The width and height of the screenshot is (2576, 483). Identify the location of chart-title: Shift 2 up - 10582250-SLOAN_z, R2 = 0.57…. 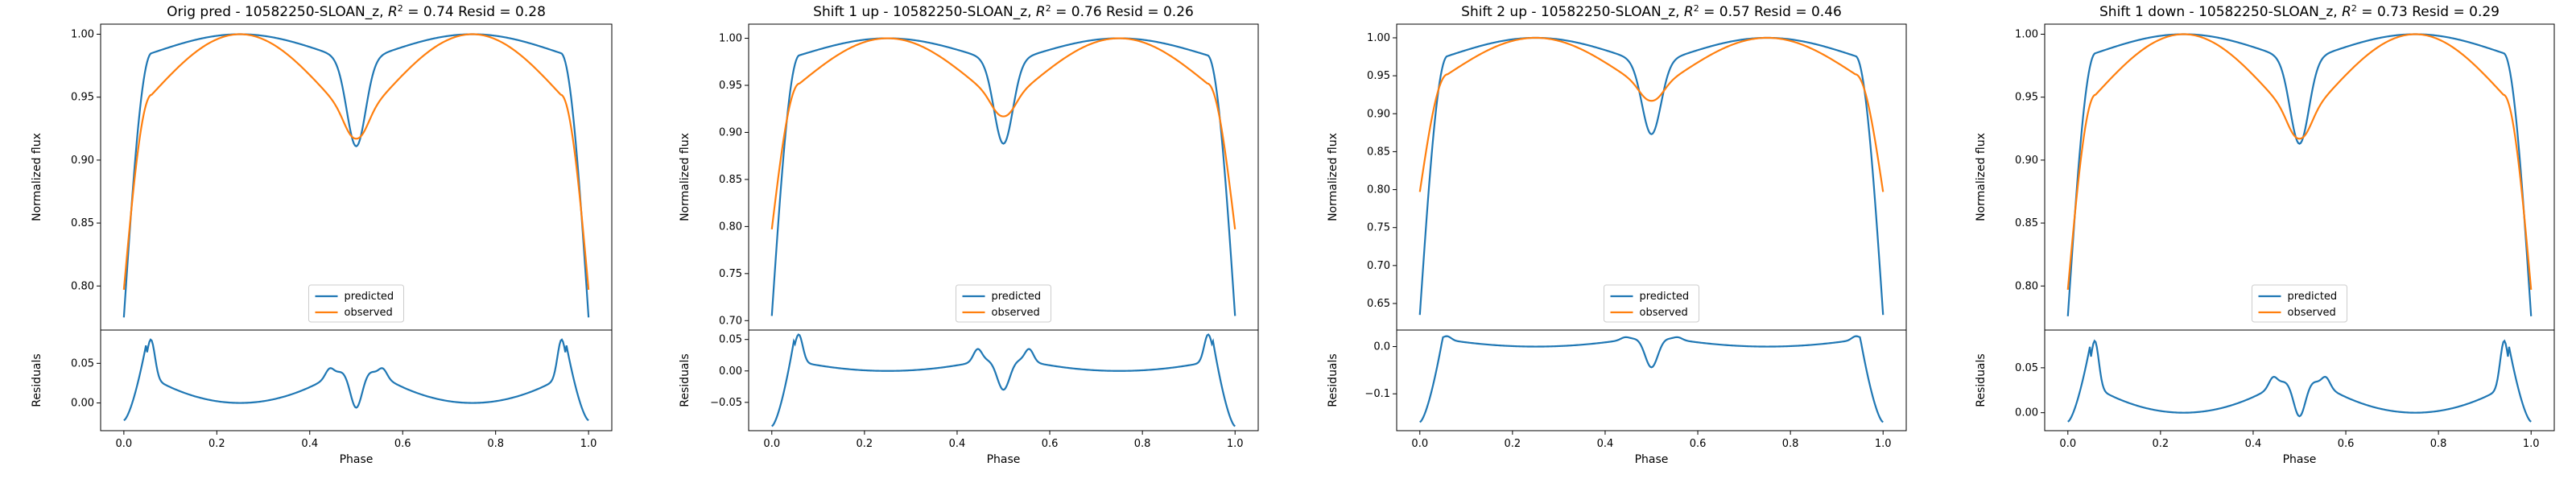
(1651, 12).